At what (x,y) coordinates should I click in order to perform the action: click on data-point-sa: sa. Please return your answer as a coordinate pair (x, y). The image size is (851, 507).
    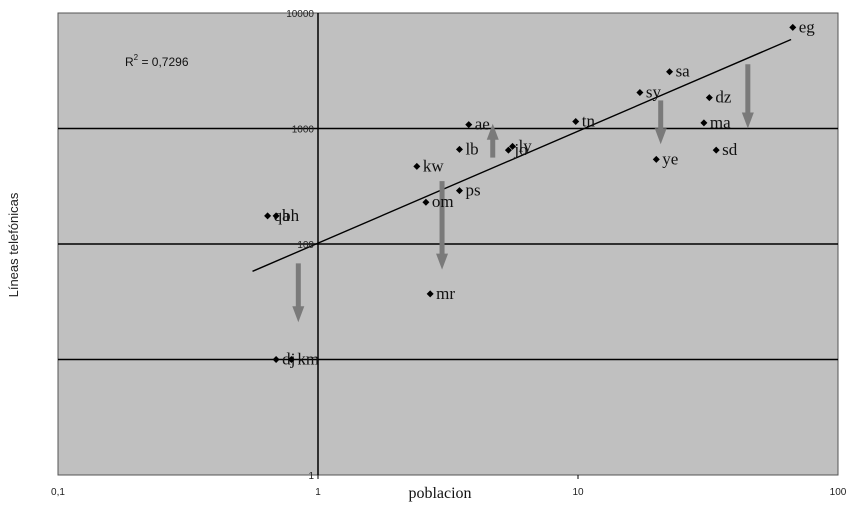
    Looking at the image, I should click on (678, 71).